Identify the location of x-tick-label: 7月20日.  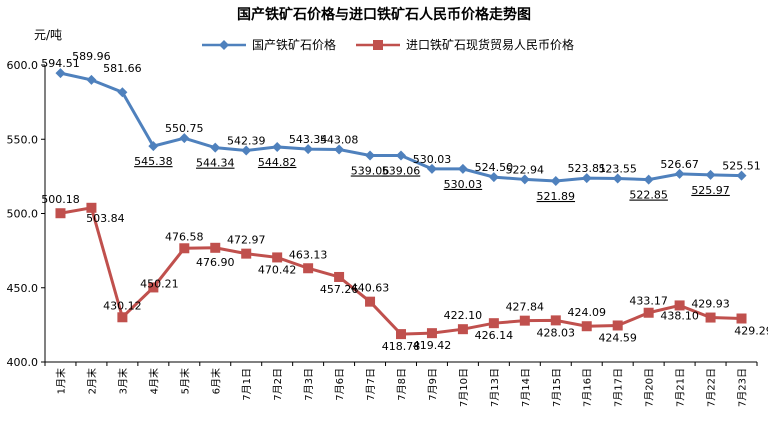
(650, 387).